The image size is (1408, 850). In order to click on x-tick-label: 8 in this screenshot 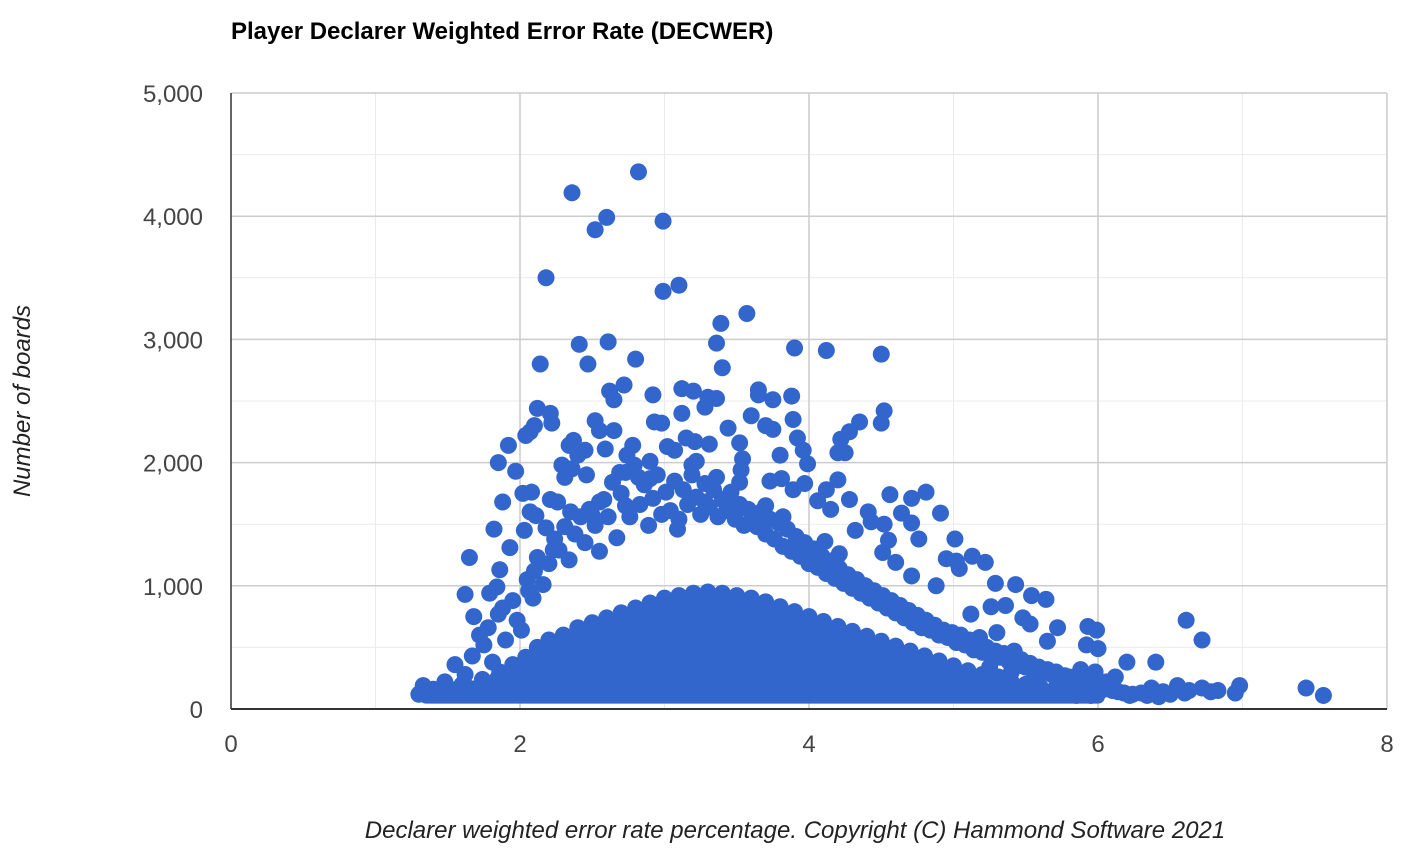, I will do `click(1386, 744)`.